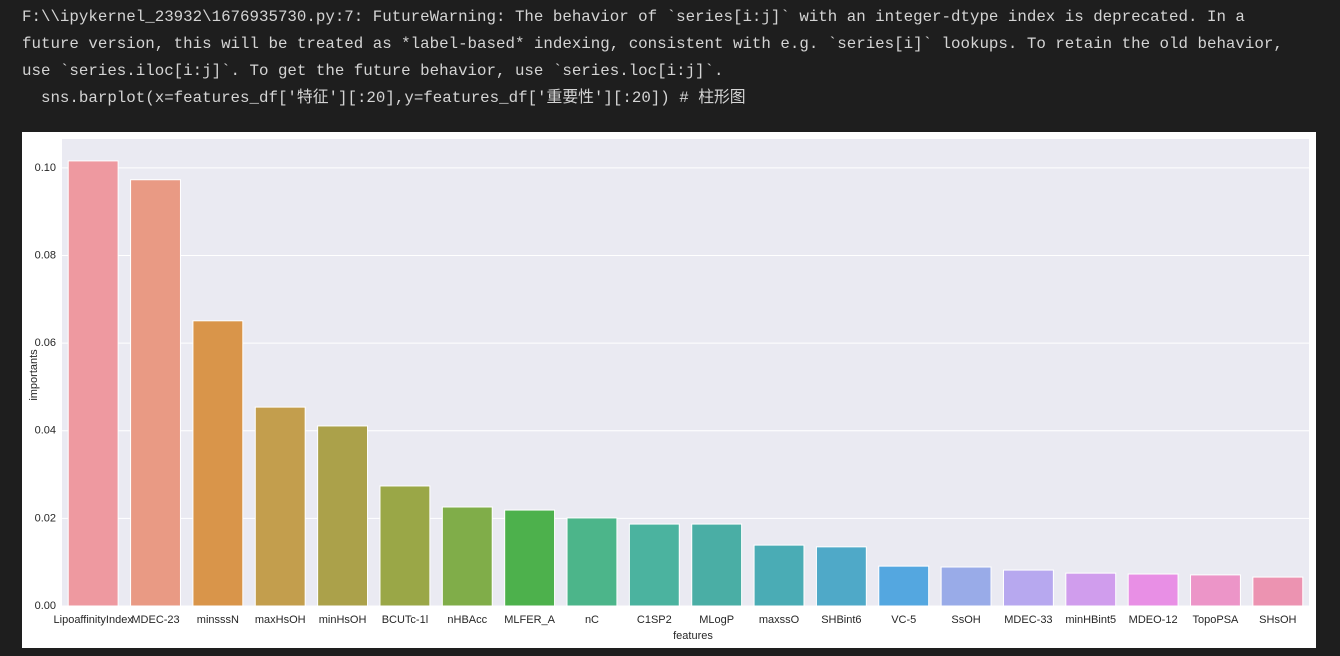 Image resolution: width=1340 pixels, height=656 pixels. What do you see at coordinates (592, 620) in the screenshot?
I see `x-tick-label: nC` at bounding box center [592, 620].